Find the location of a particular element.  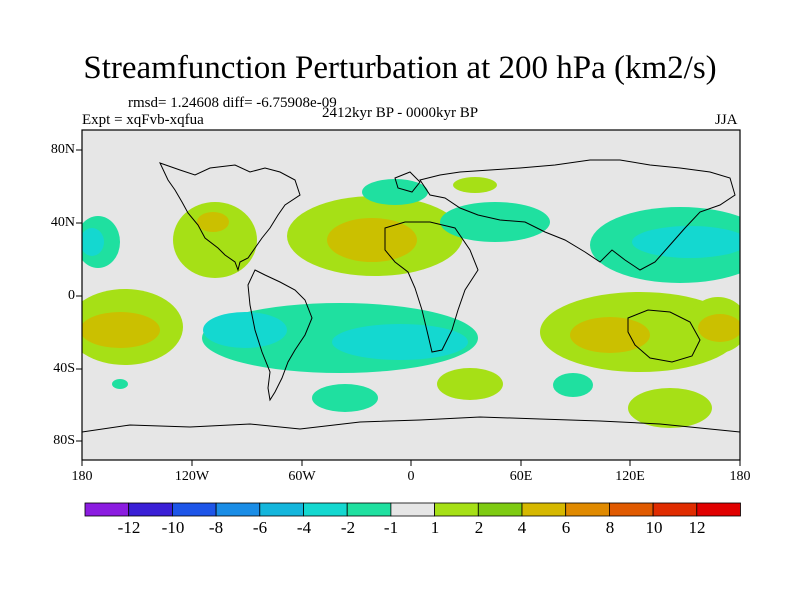

coast-south-america is located at coordinates (280, 335).